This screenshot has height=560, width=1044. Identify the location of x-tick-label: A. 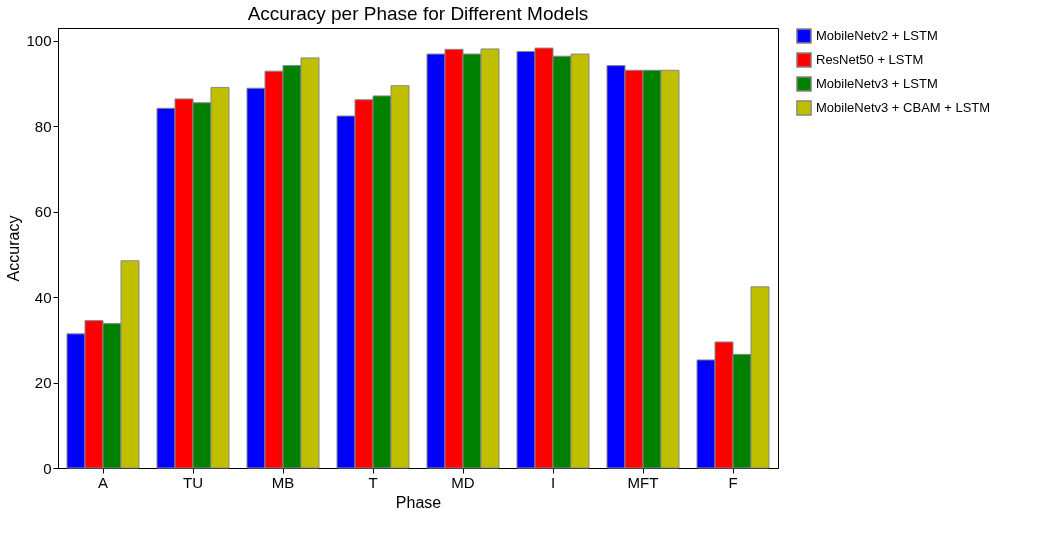
(103, 482).